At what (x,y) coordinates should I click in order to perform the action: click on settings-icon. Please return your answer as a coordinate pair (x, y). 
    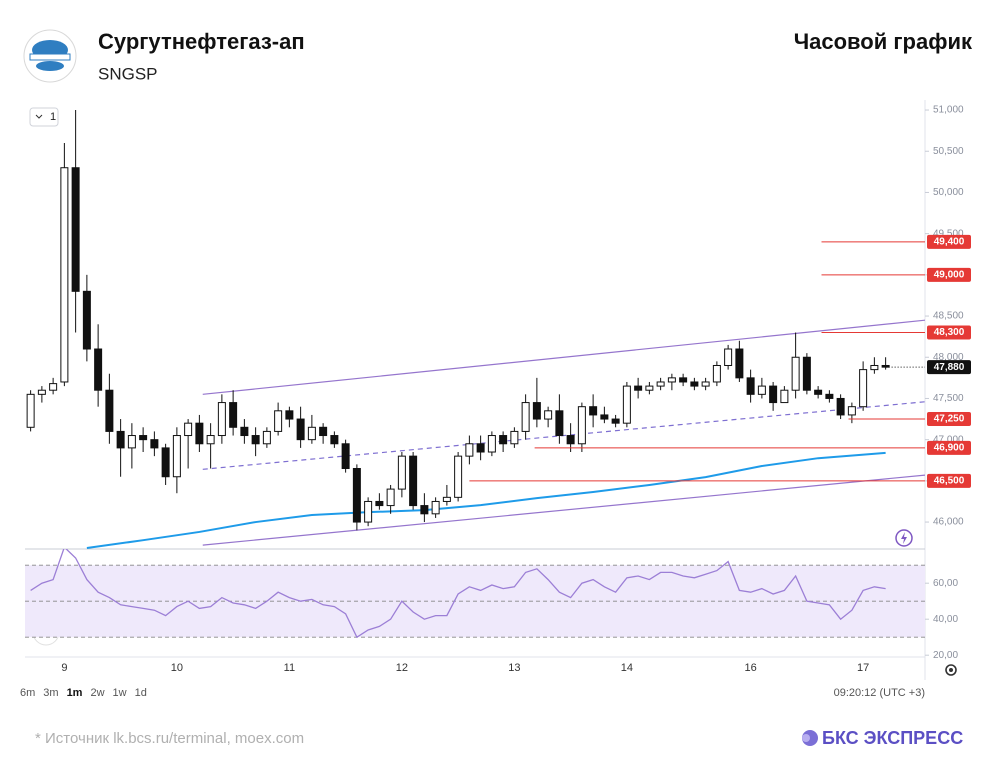
    Looking at the image, I should click on (951, 670).